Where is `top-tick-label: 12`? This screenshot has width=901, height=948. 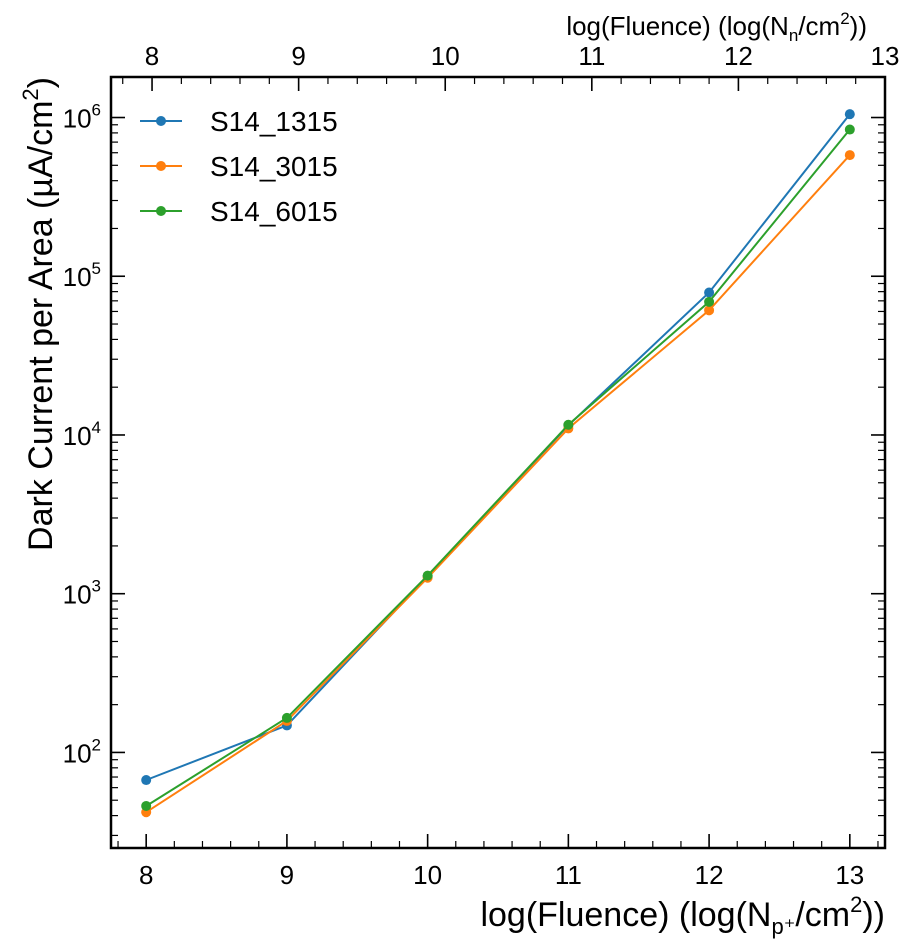 top-tick-label: 12 is located at coordinates (738, 56).